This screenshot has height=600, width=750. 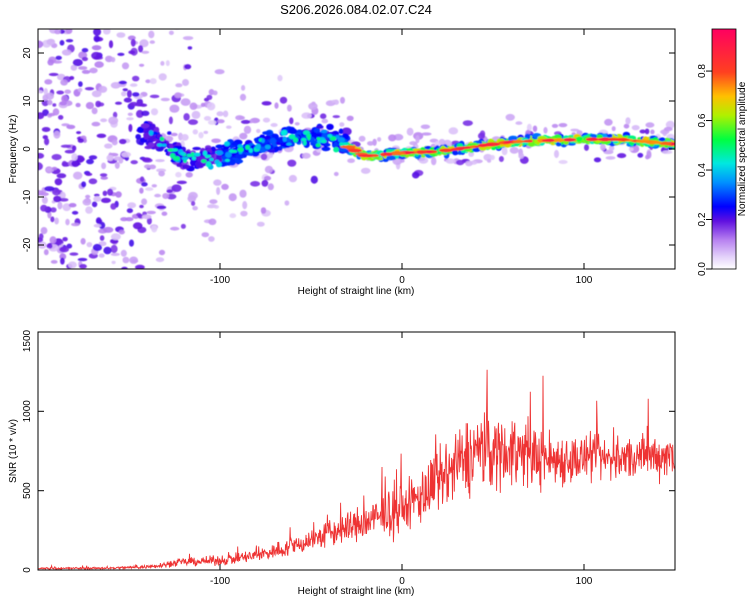 What do you see at coordinates (13, 149) in the screenshot?
I see `y-axis-label: Frequency (Hz)` at bounding box center [13, 149].